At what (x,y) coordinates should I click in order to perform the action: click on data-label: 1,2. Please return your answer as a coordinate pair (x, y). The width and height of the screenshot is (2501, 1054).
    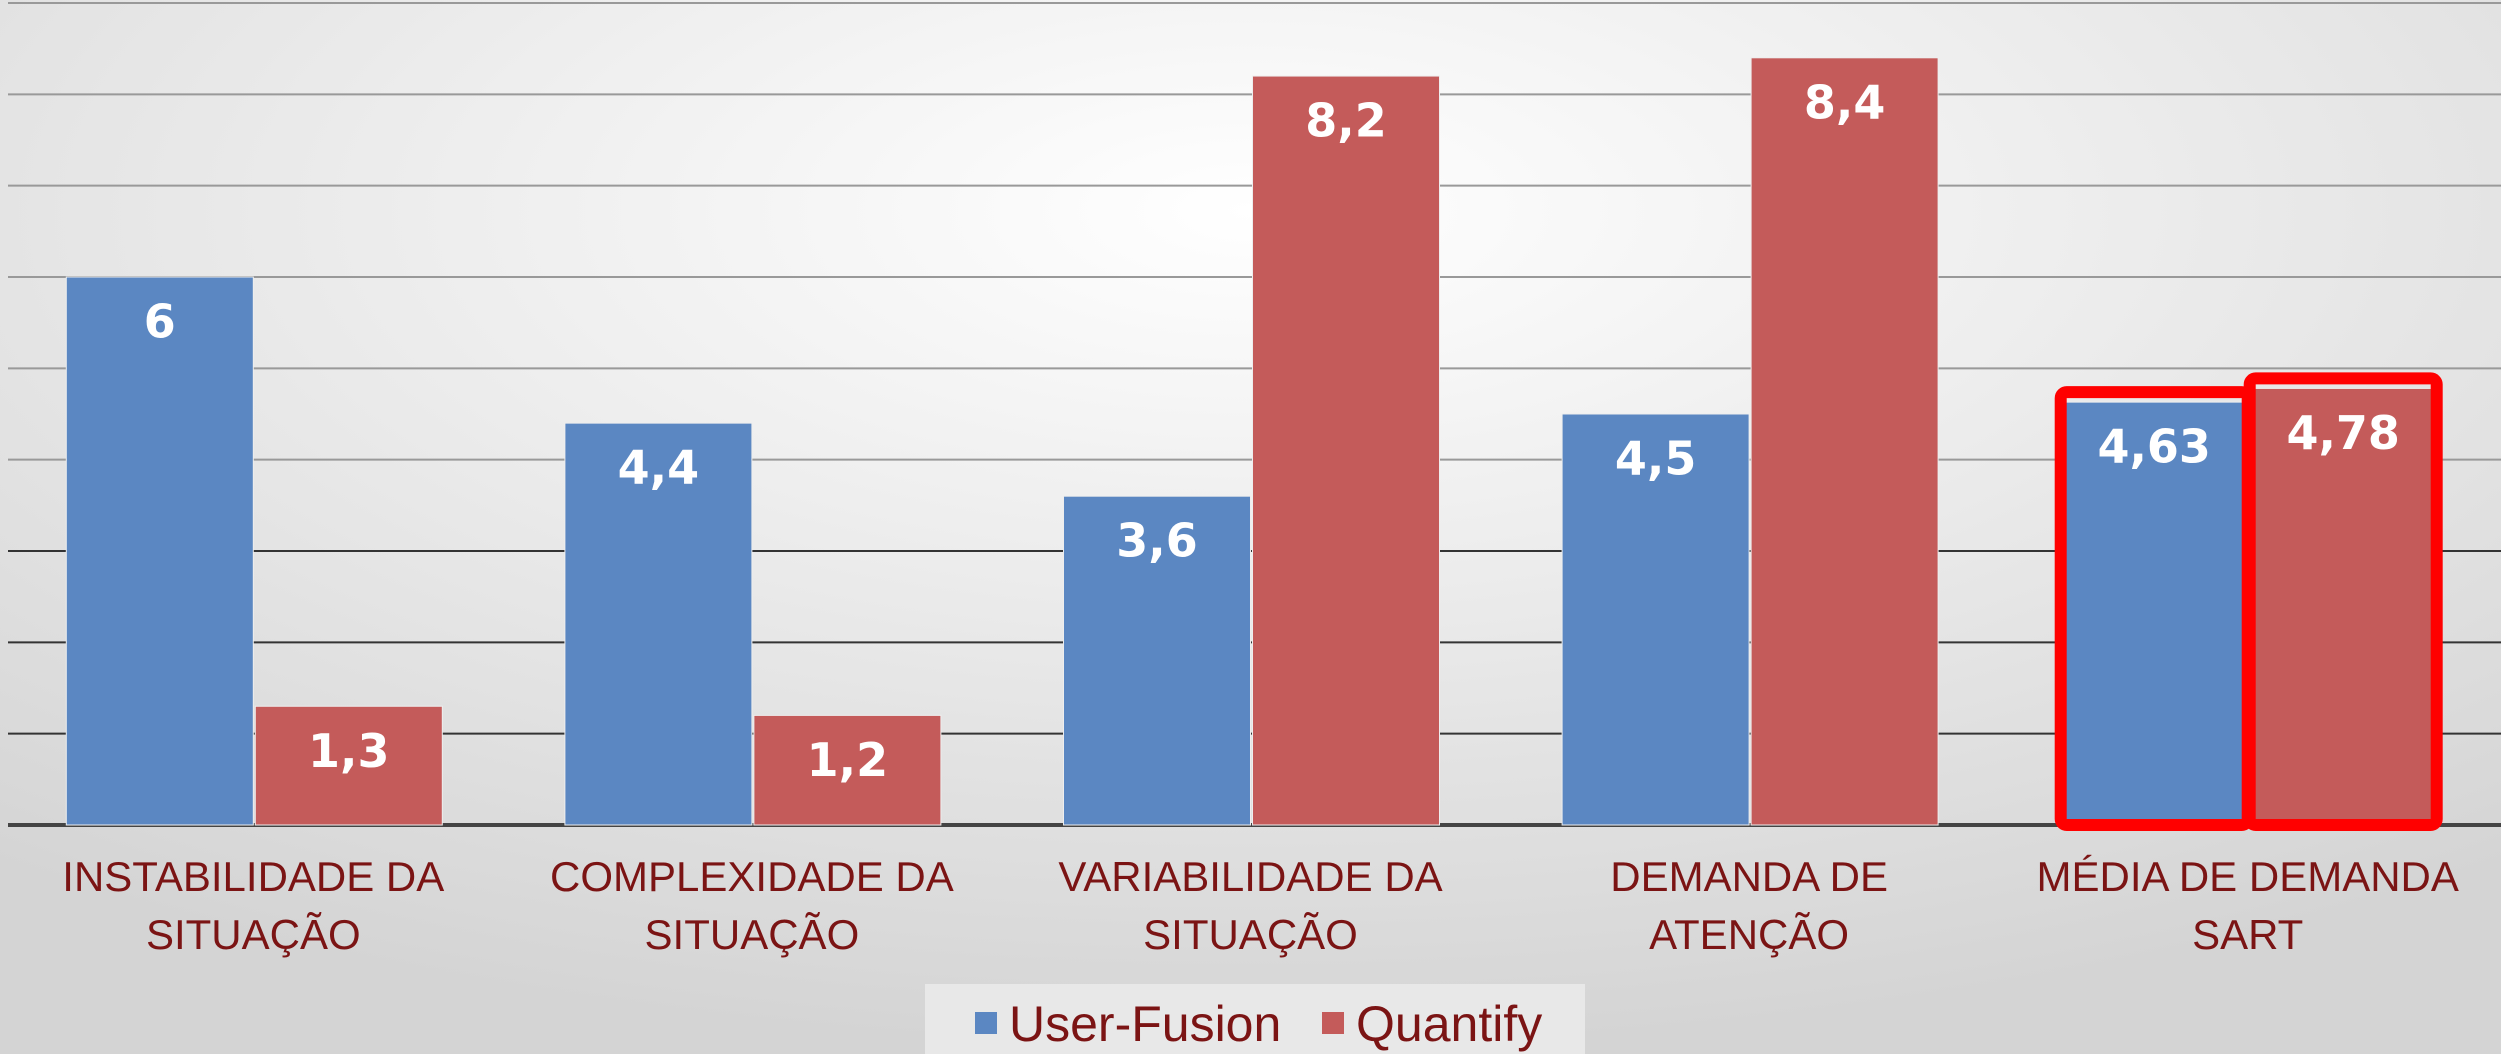
    Looking at the image, I should click on (848, 760).